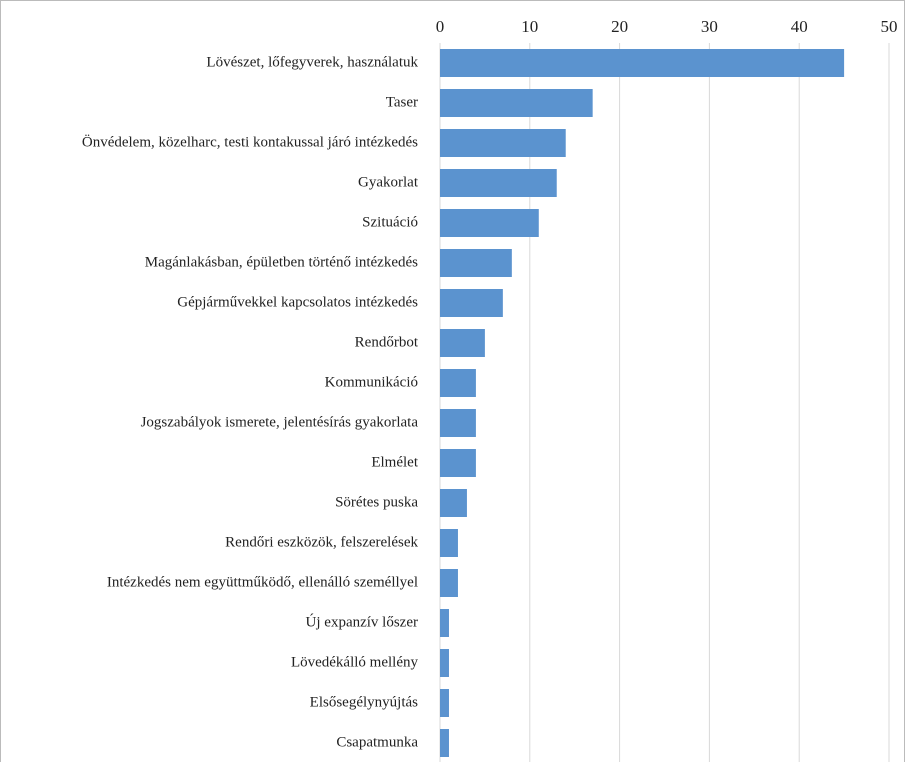 The image size is (906, 762). What do you see at coordinates (709, 26) in the screenshot?
I see `x-tick-label: 30` at bounding box center [709, 26].